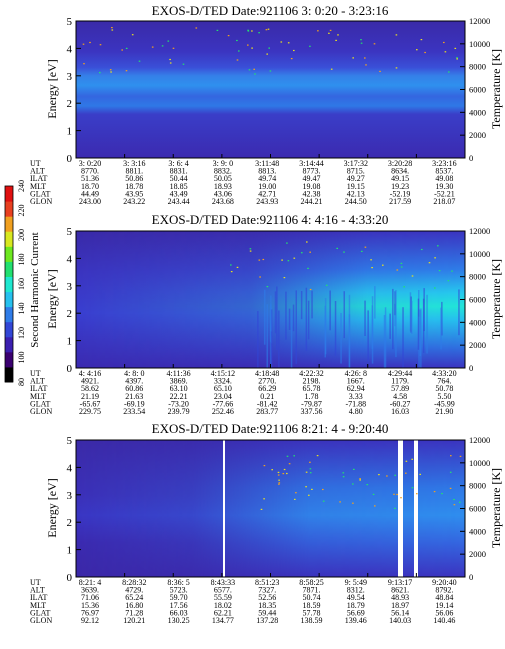  I want to click on temperature-tick-label: 12000, so click(479, 440).